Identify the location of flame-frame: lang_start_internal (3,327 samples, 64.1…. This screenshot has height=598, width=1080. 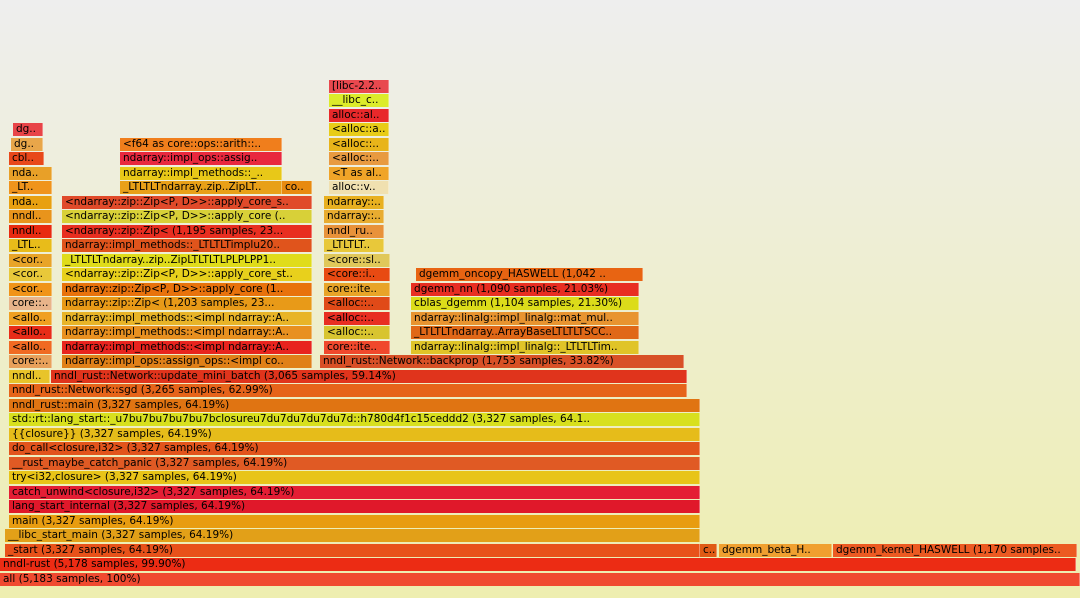
(354, 506).